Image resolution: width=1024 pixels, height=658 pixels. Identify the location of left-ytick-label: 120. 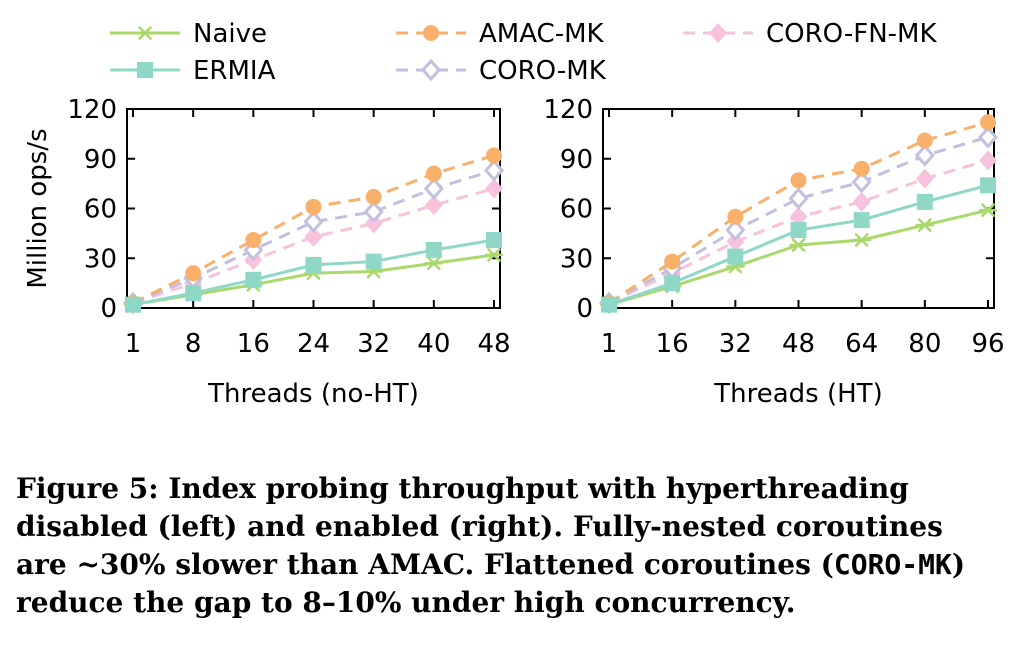
(92, 110).